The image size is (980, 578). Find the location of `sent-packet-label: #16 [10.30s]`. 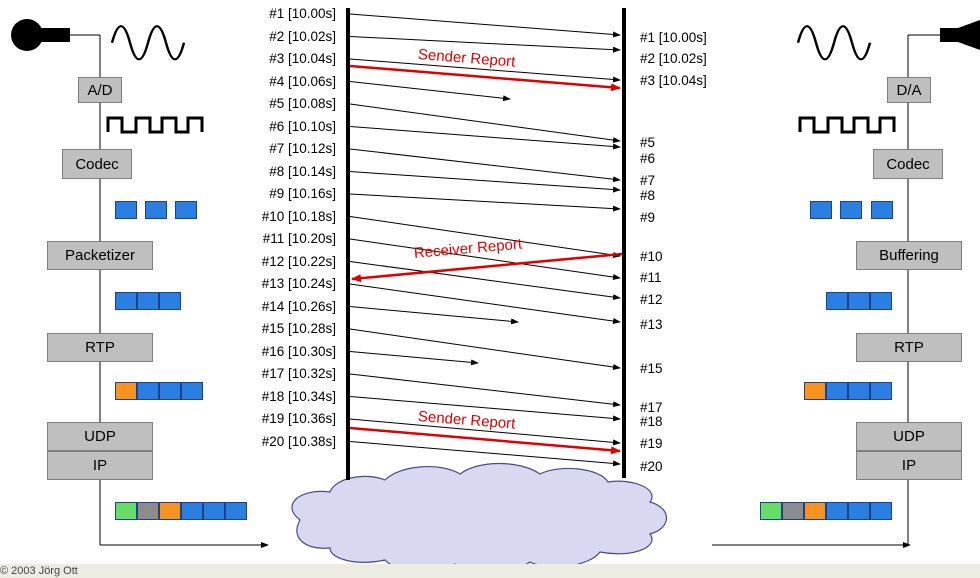

sent-packet-label: #16 [10.30s] is located at coordinates (298, 351).